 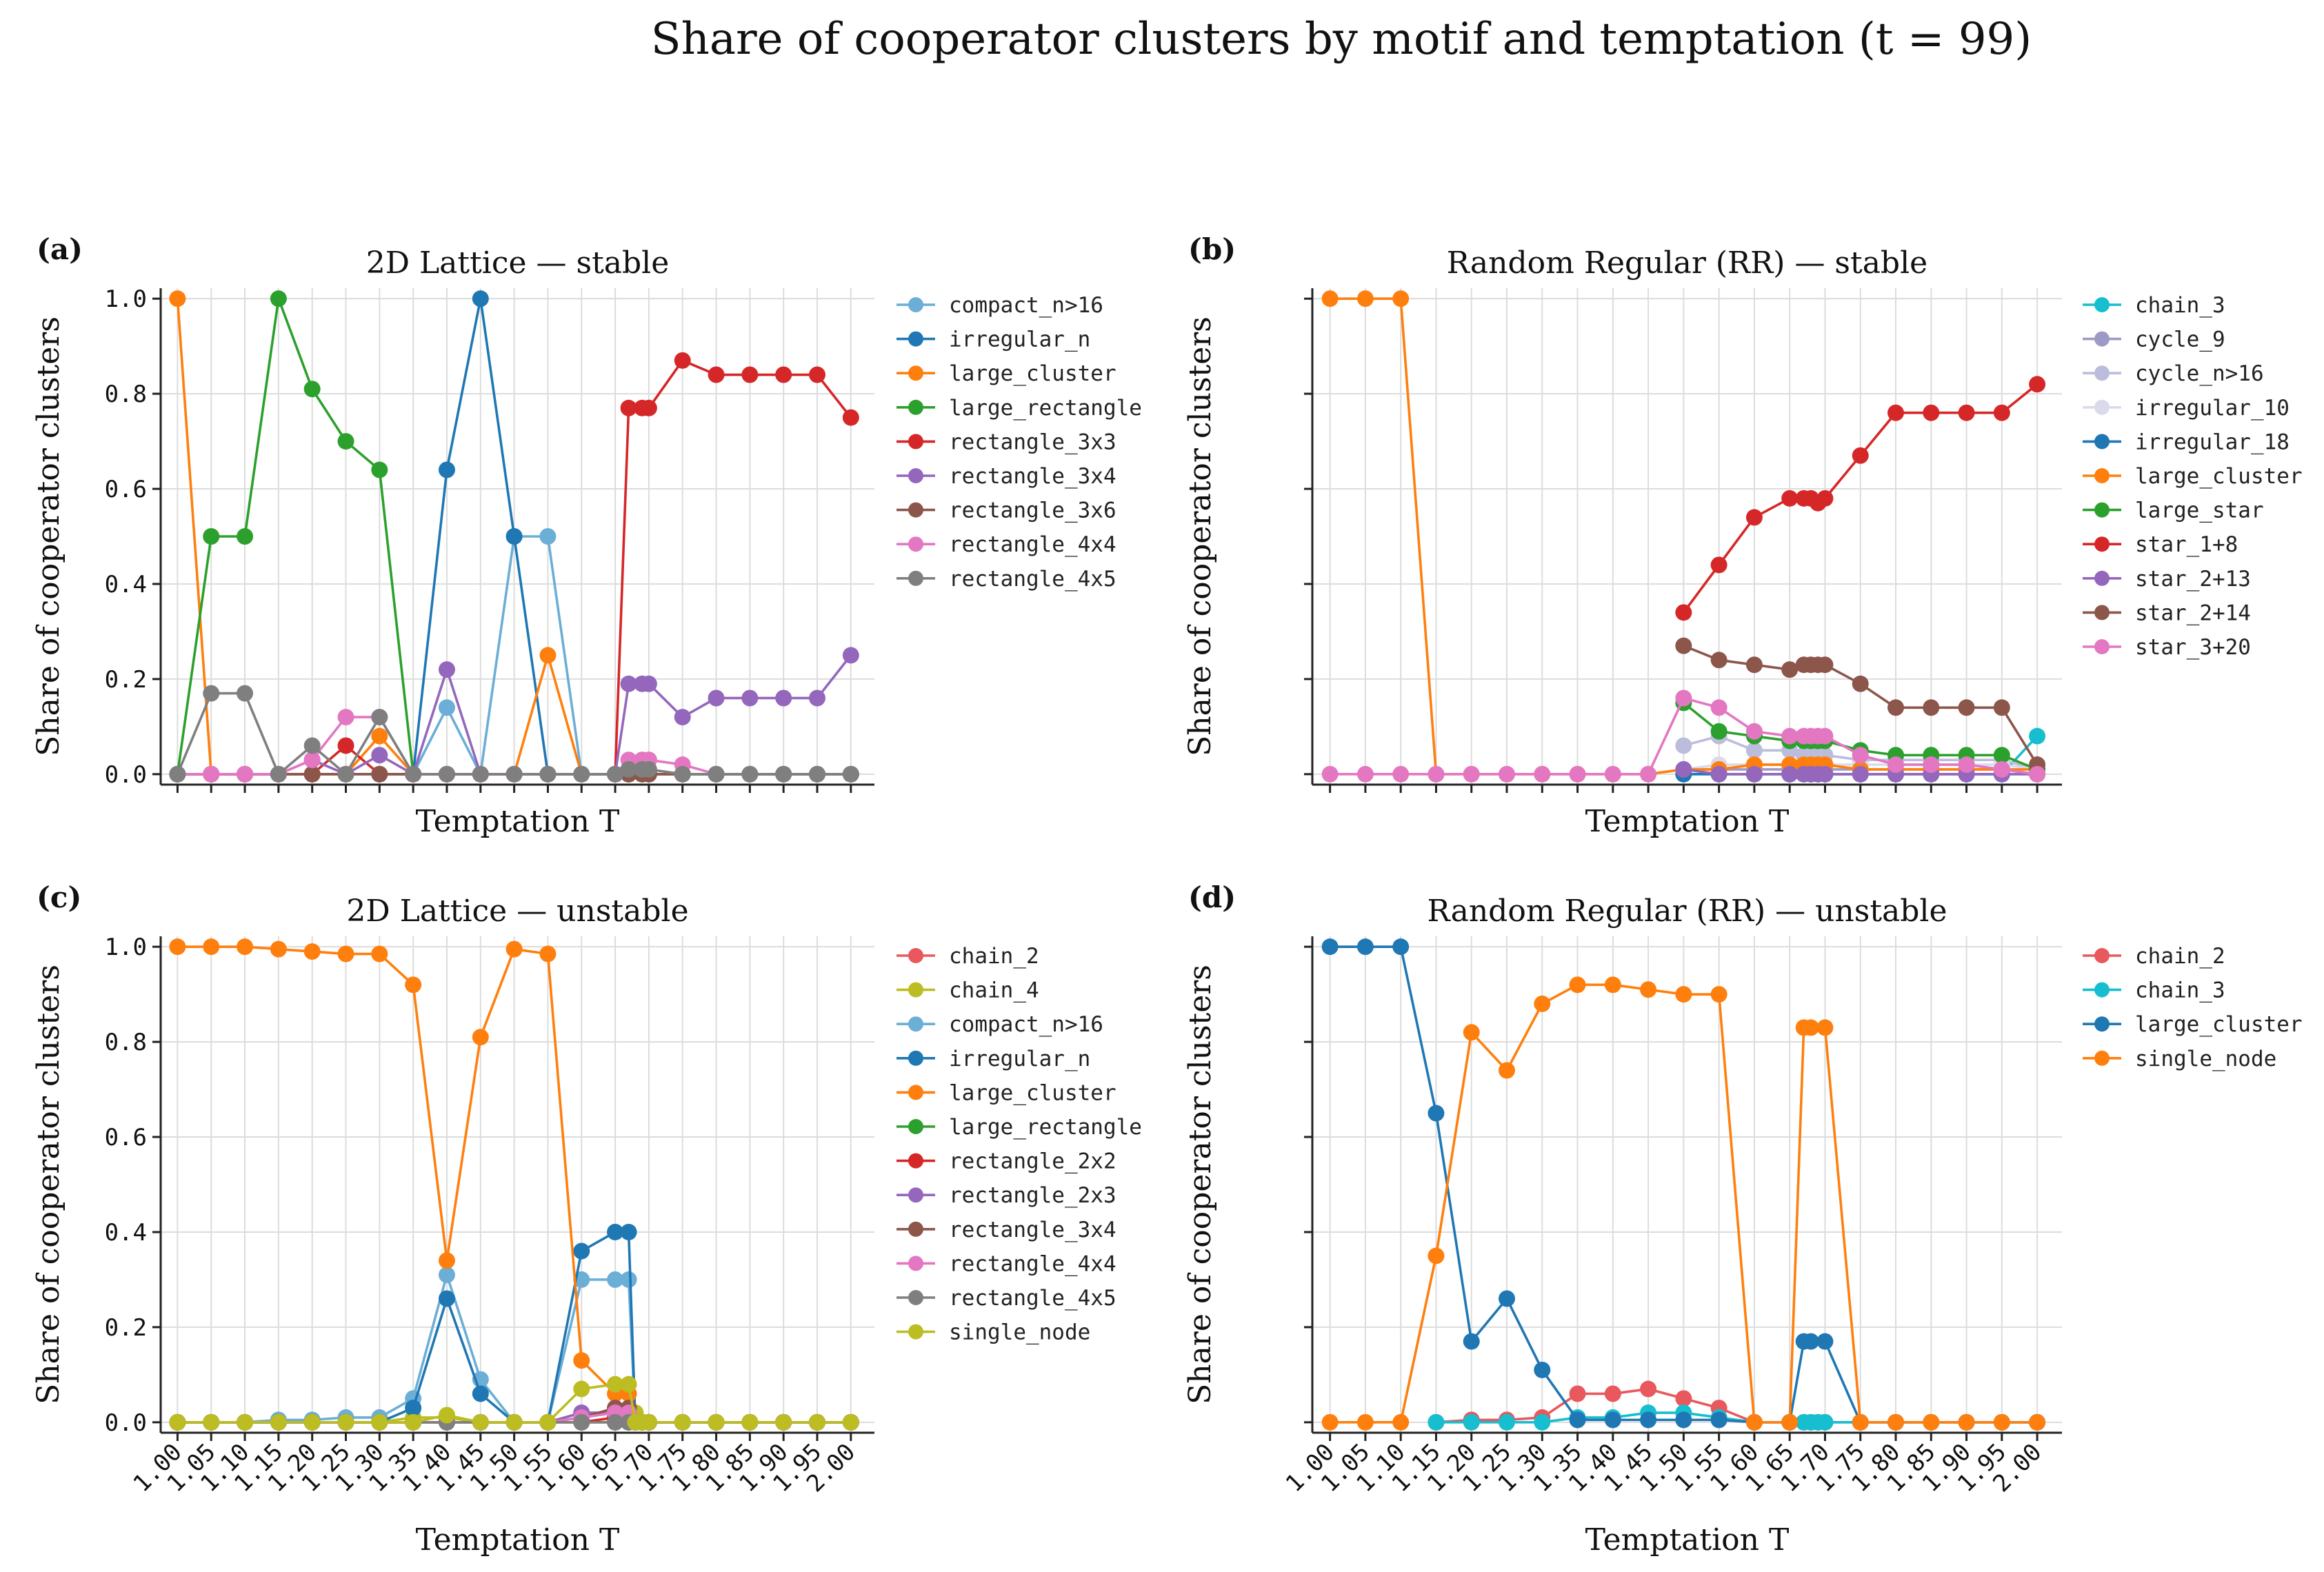 I want to click on legend-item: irregular_n, so click(x=993, y=340).